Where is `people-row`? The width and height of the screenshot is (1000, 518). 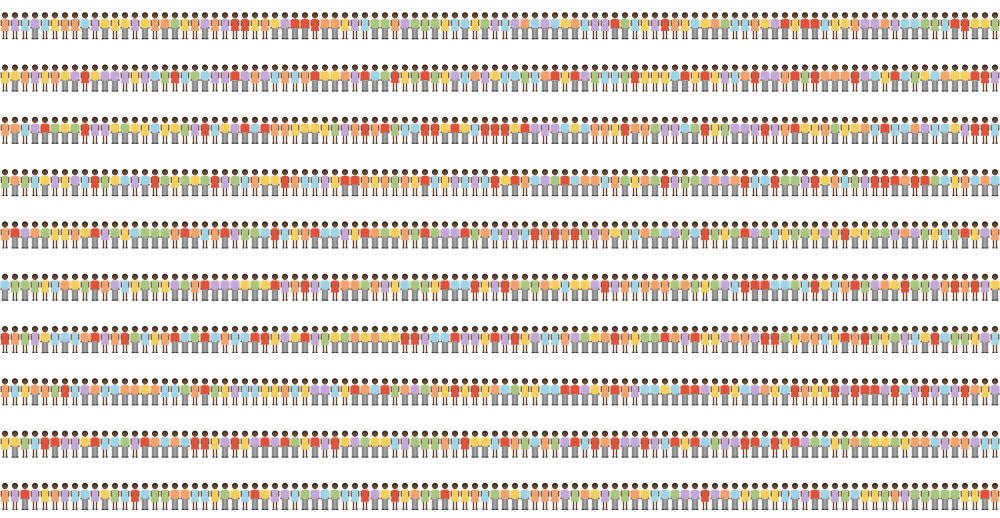
people-row is located at coordinates (500, 340).